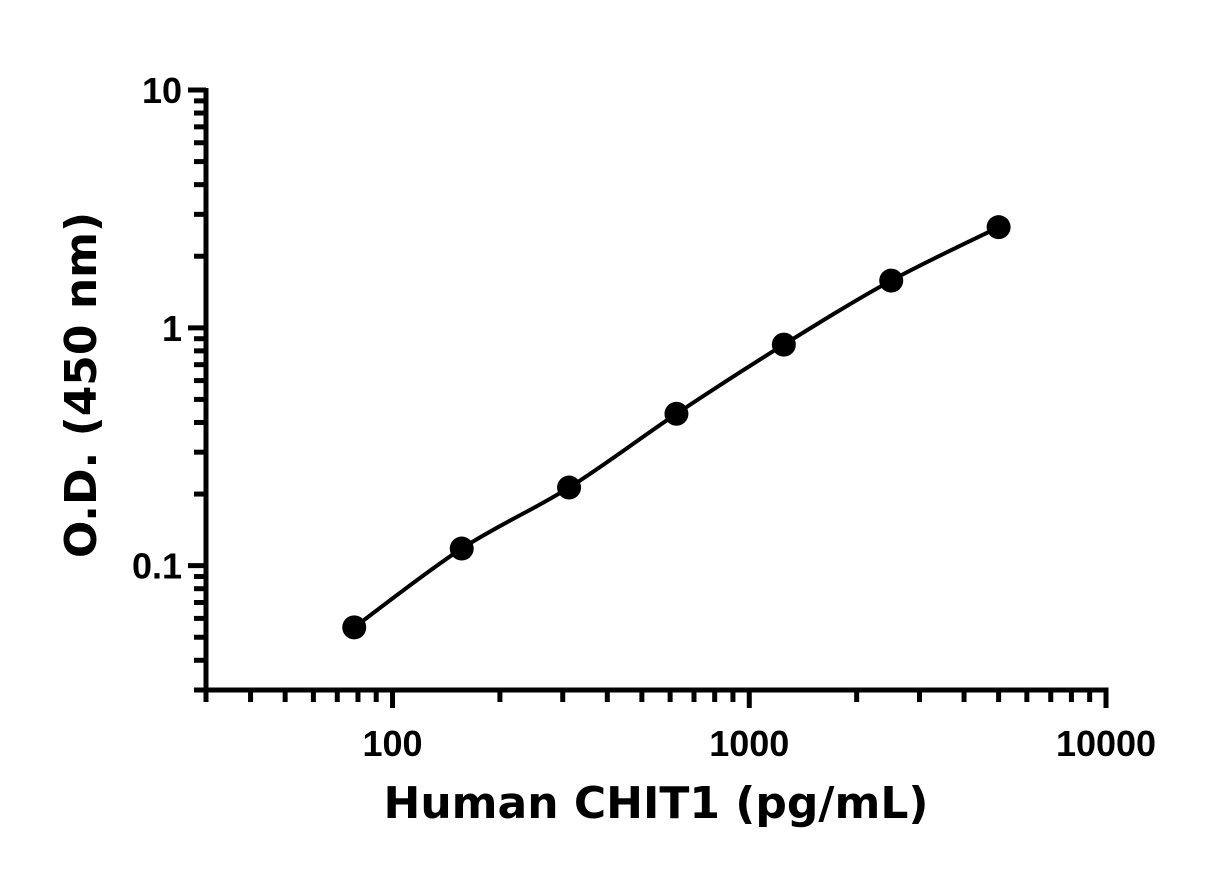 Image resolution: width=1230 pixels, height=870 pixels. What do you see at coordinates (157, 566) in the screenshot?
I see `y-tick-label: 0.1` at bounding box center [157, 566].